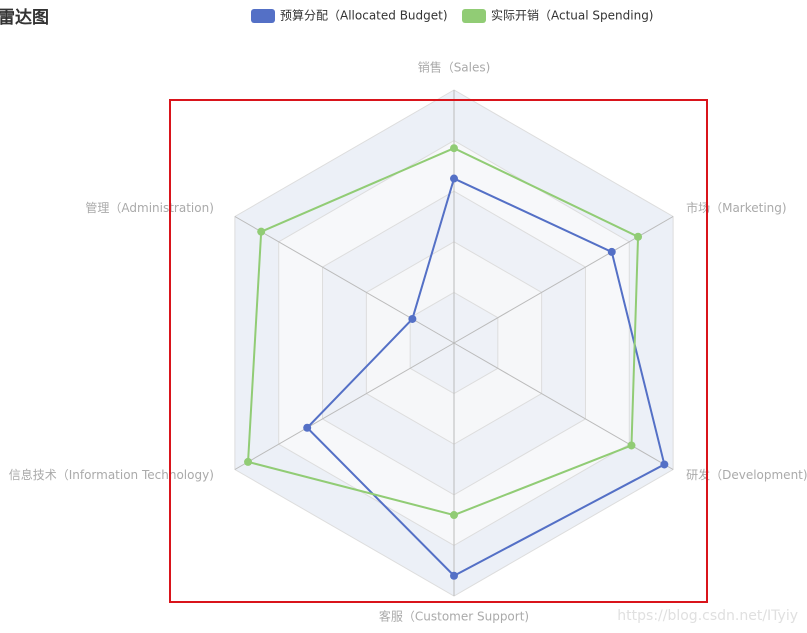  What do you see at coordinates (736, 207) in the screenshot?
I see `indicator-label: 市场（Marketing)` at bounding box center [736, 207].